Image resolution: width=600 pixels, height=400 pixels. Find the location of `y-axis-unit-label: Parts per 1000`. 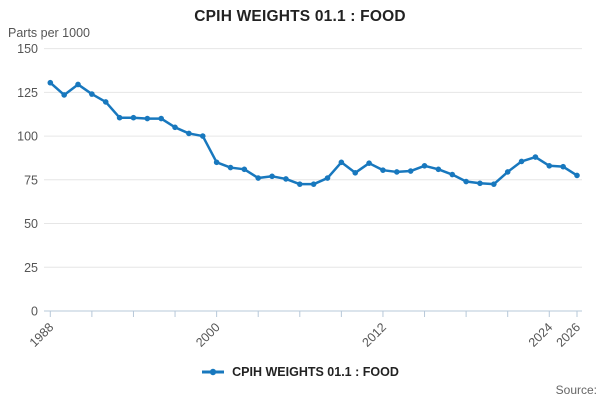

y-axis-unit-label: Parts per 1000 is located at coordinates (49, 33).